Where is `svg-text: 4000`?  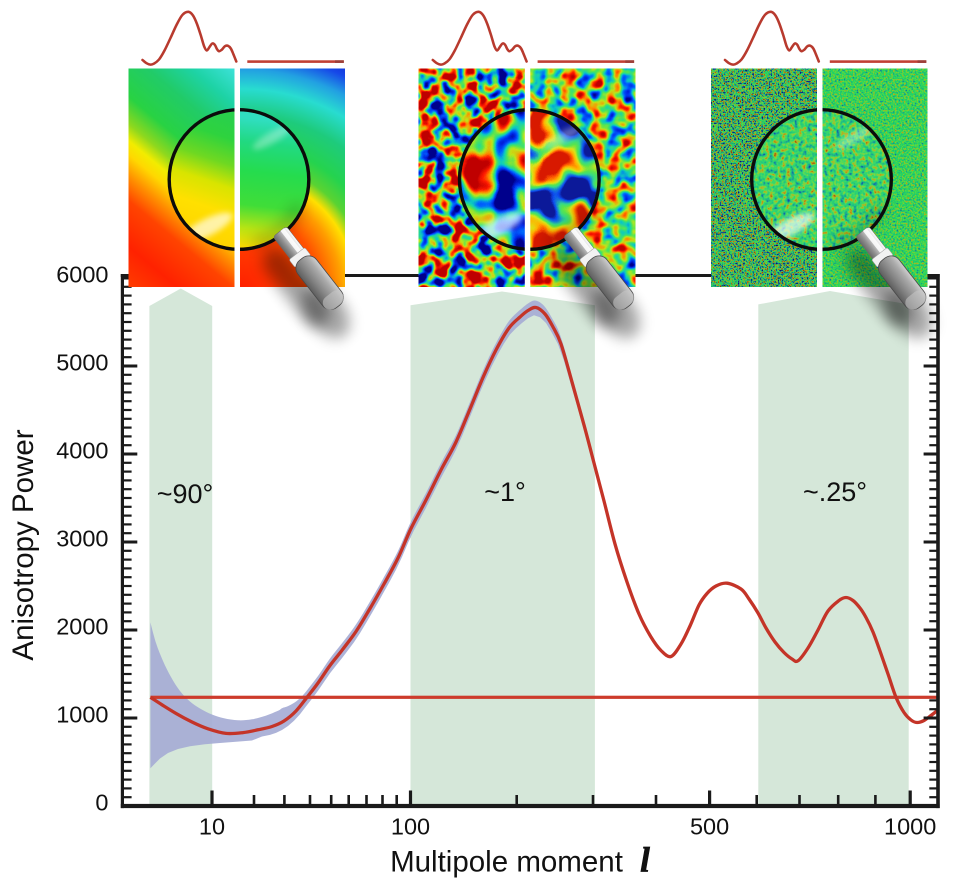
svg-text: 4000 is located at coordinates (82, 451).